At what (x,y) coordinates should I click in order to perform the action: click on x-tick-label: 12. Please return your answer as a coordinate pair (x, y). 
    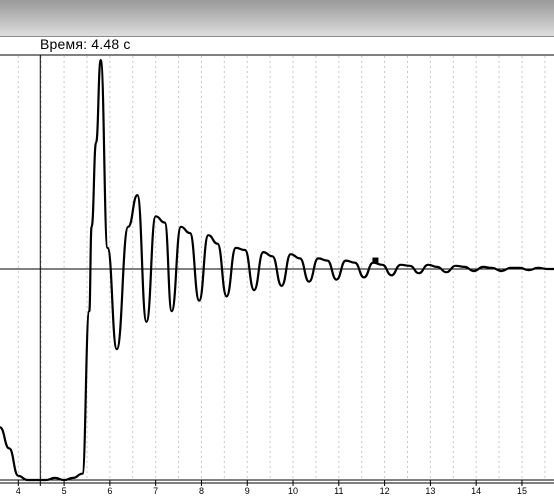
    Looking at the image, I should click on (385, 491).